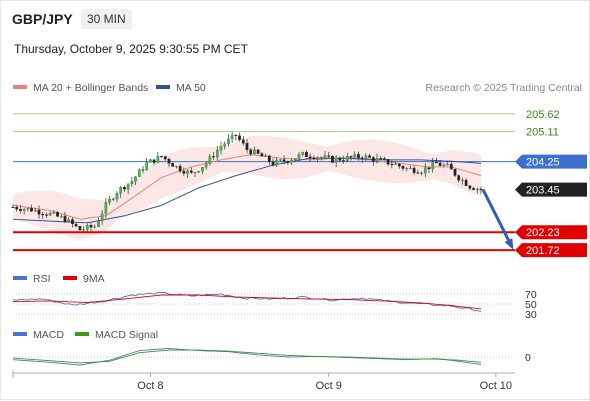  What do you see at coordinates (90, 88) in the screenshot?
I see `legend-label: MA 20 + Bollinger Bands` at bounding box center [90, 88].